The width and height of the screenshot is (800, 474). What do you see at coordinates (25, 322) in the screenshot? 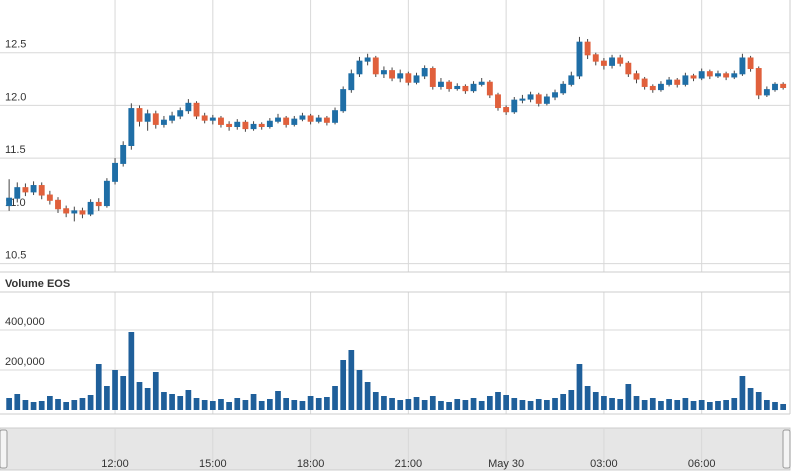
I see `y-tick-label: 400,000` at bounding box center [25, 322].